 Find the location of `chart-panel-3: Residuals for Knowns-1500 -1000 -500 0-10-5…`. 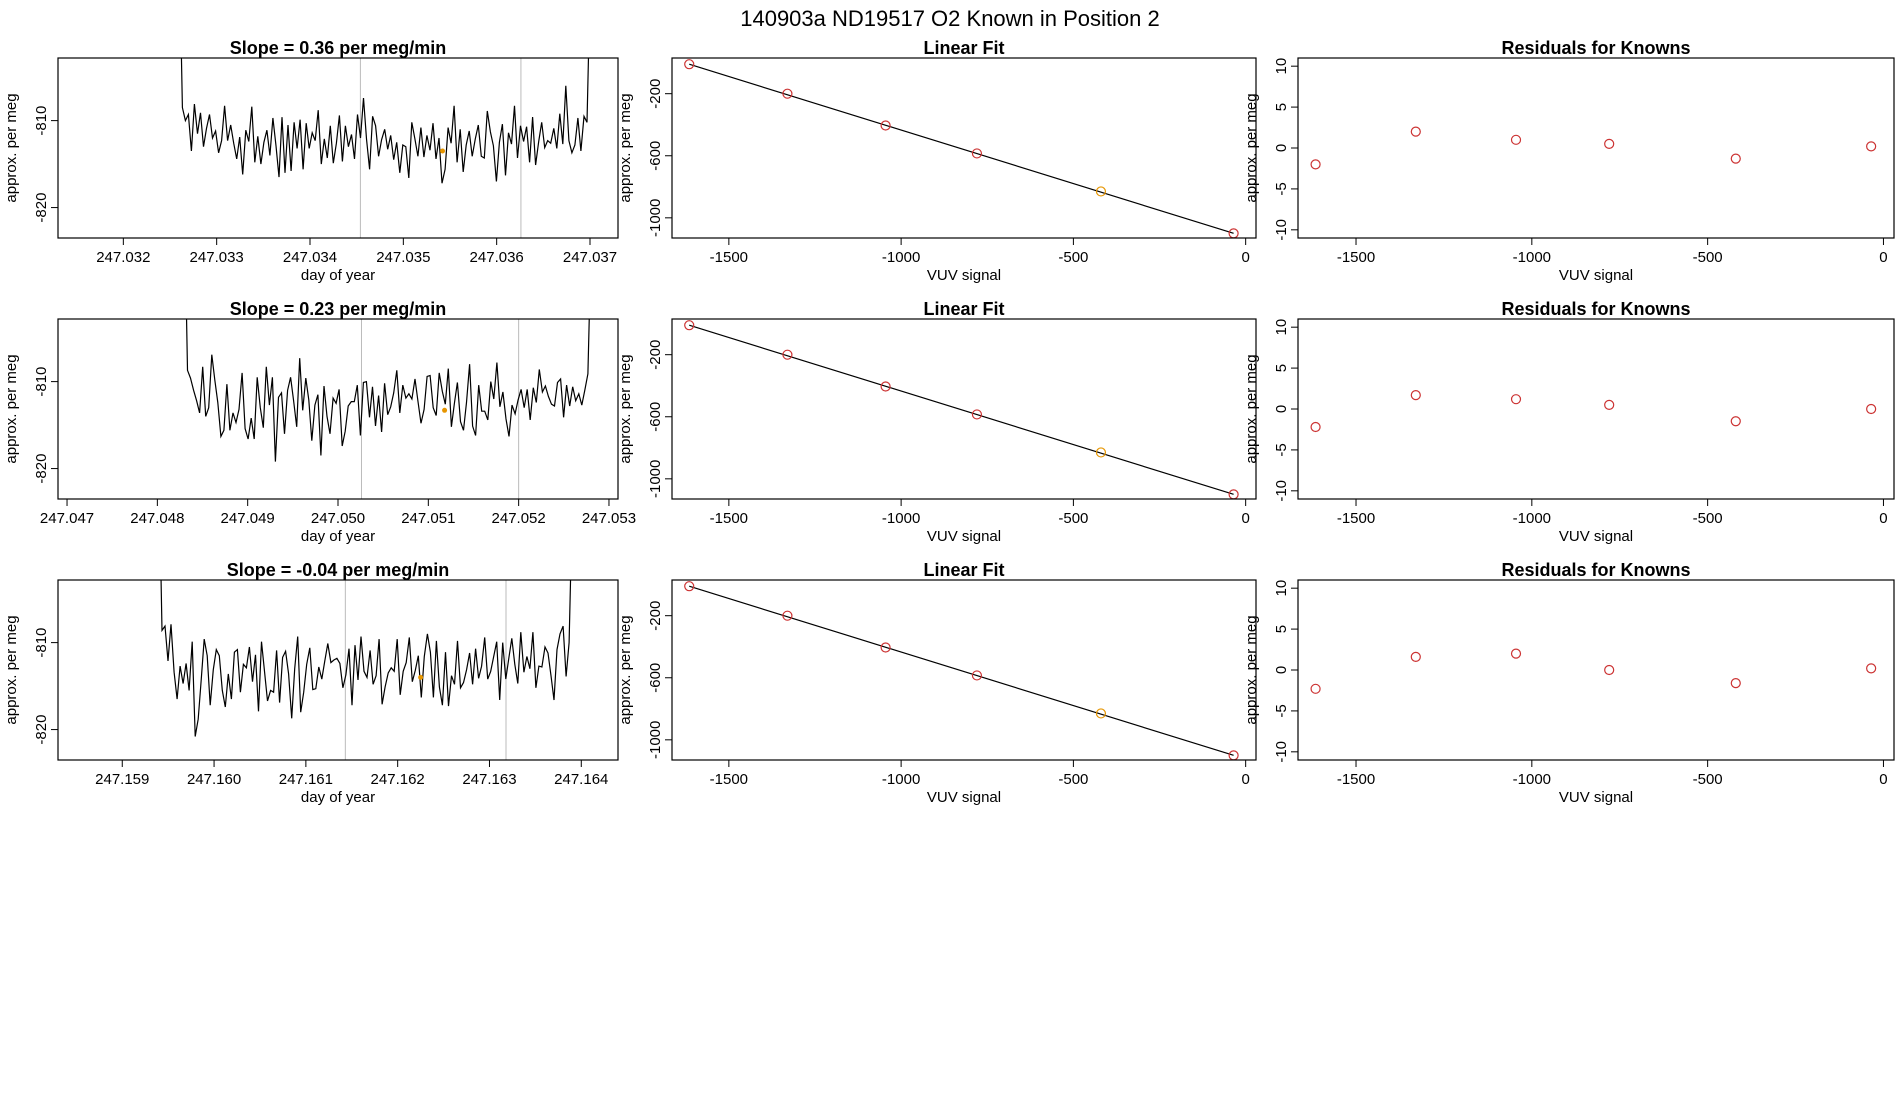

chart-panel-3: Residuals for Knowns-1500 -1000 -500 0-10-5… is located at coordinates (1569, 161).